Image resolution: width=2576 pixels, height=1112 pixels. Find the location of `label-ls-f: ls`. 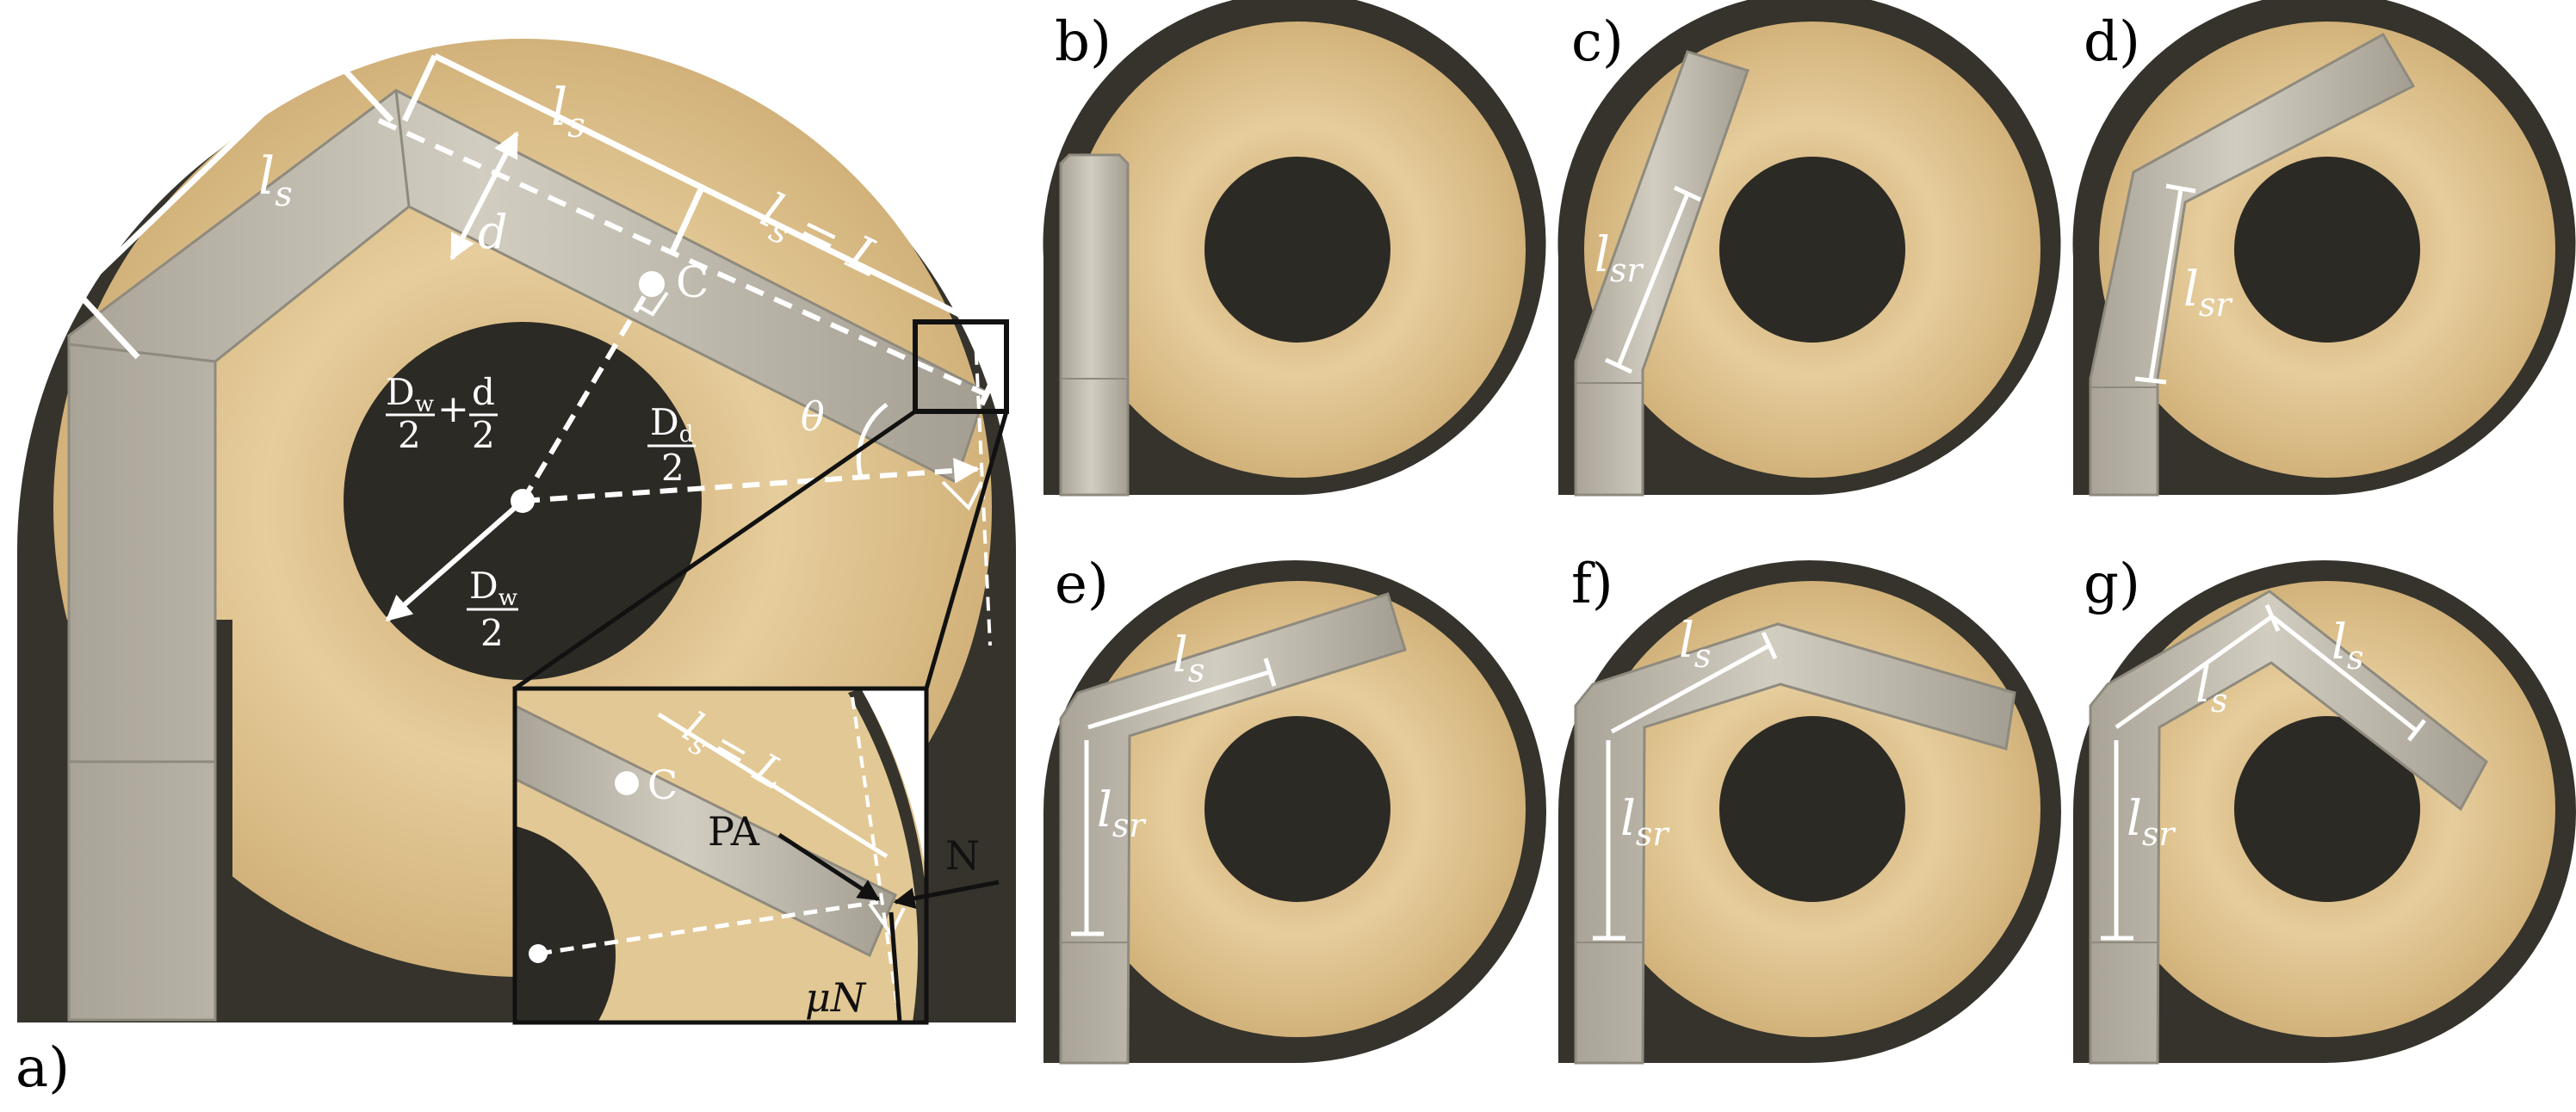

label-ls-f: ls is located at coordinates (1695, 644).